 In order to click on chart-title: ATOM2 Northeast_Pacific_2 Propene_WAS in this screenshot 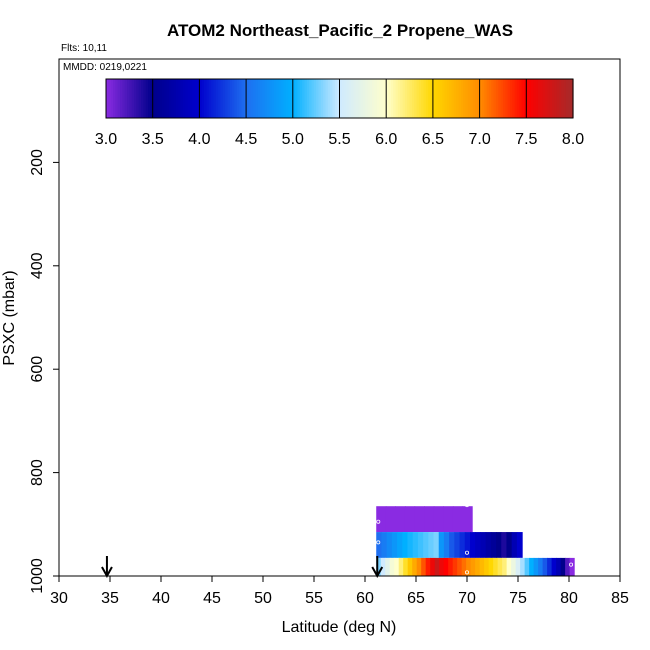, I will do `click(340, 30)`.